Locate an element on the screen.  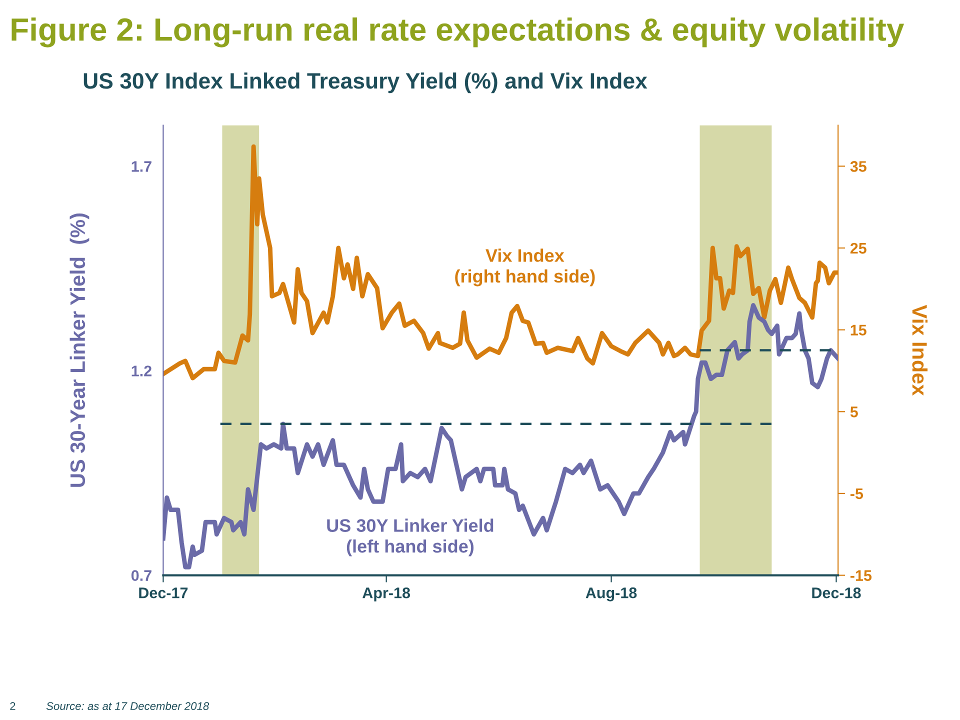
y2-tick-label: -15 is located at coordinates (861, 575).